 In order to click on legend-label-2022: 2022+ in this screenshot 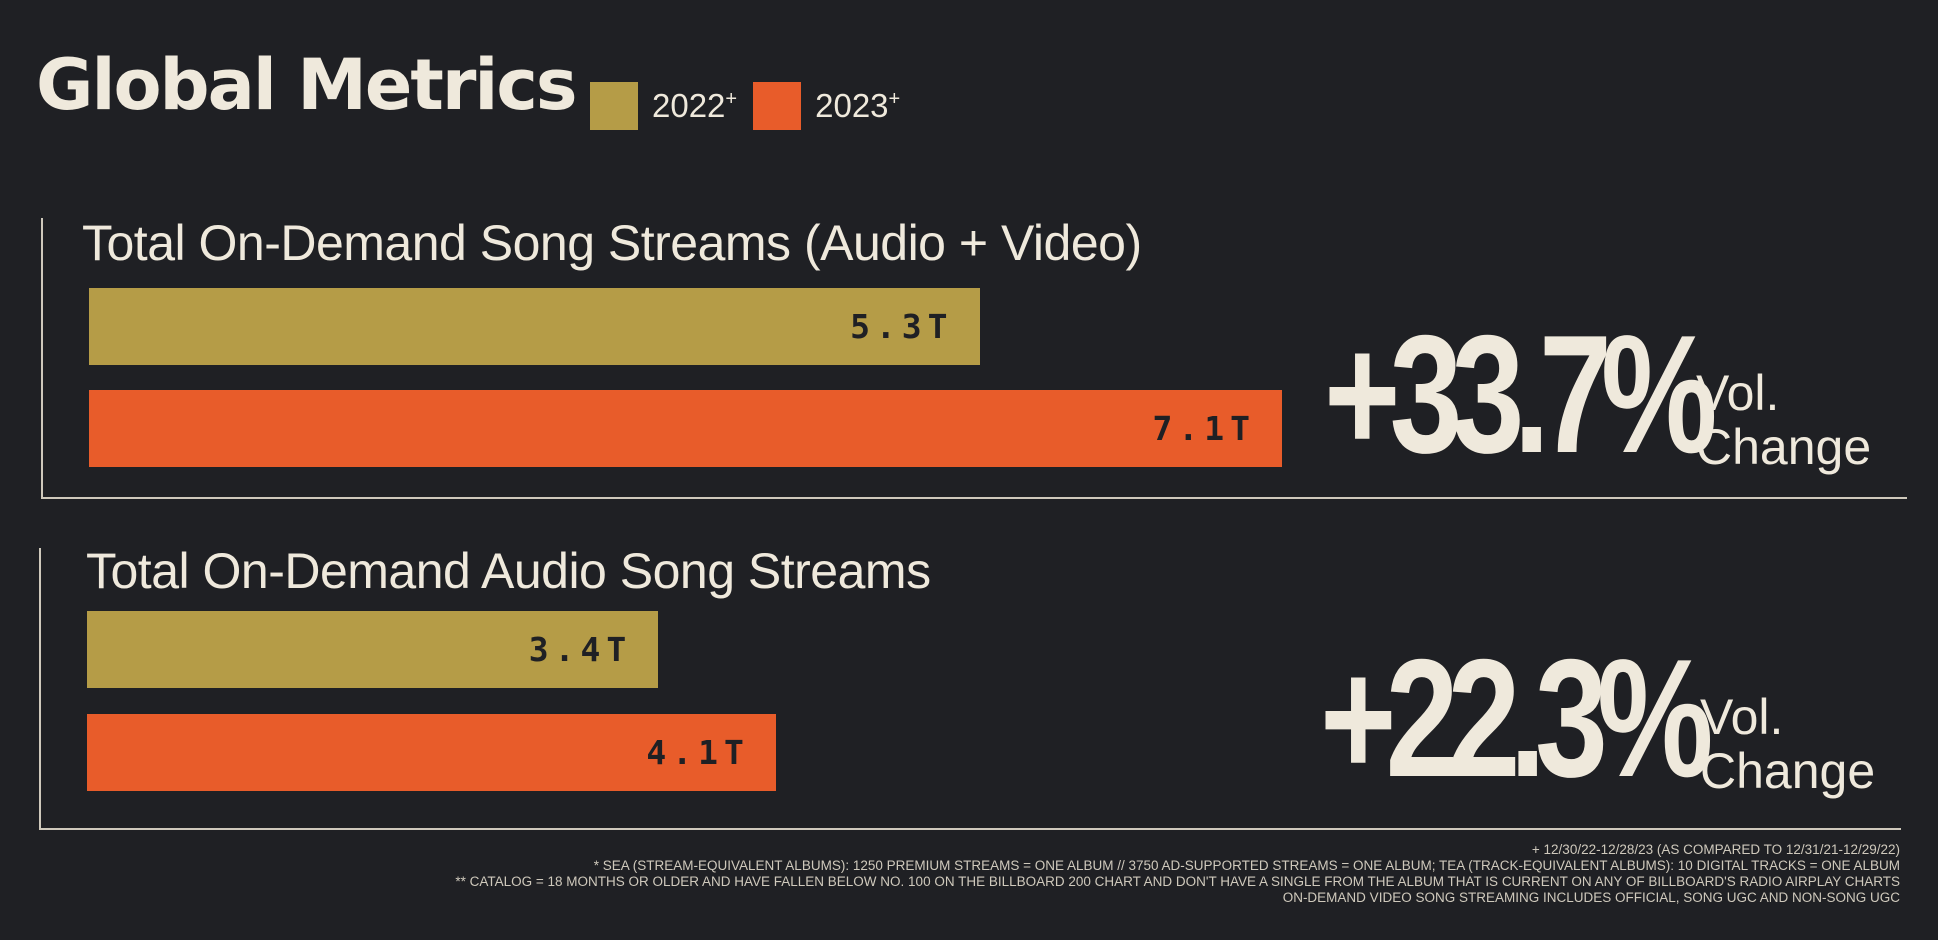, I will do `click(695, 105)`.